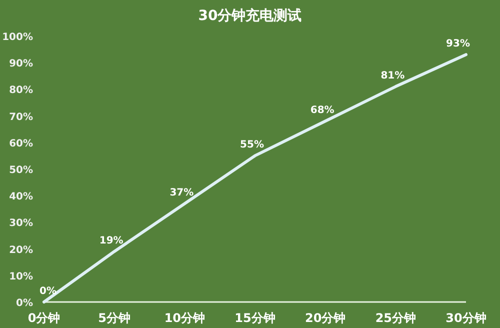 The image size is (500, 328). Describe the element at coordinates (114, 318) in the screenshot. I see `x-tick-label: 5分钟` at that location.